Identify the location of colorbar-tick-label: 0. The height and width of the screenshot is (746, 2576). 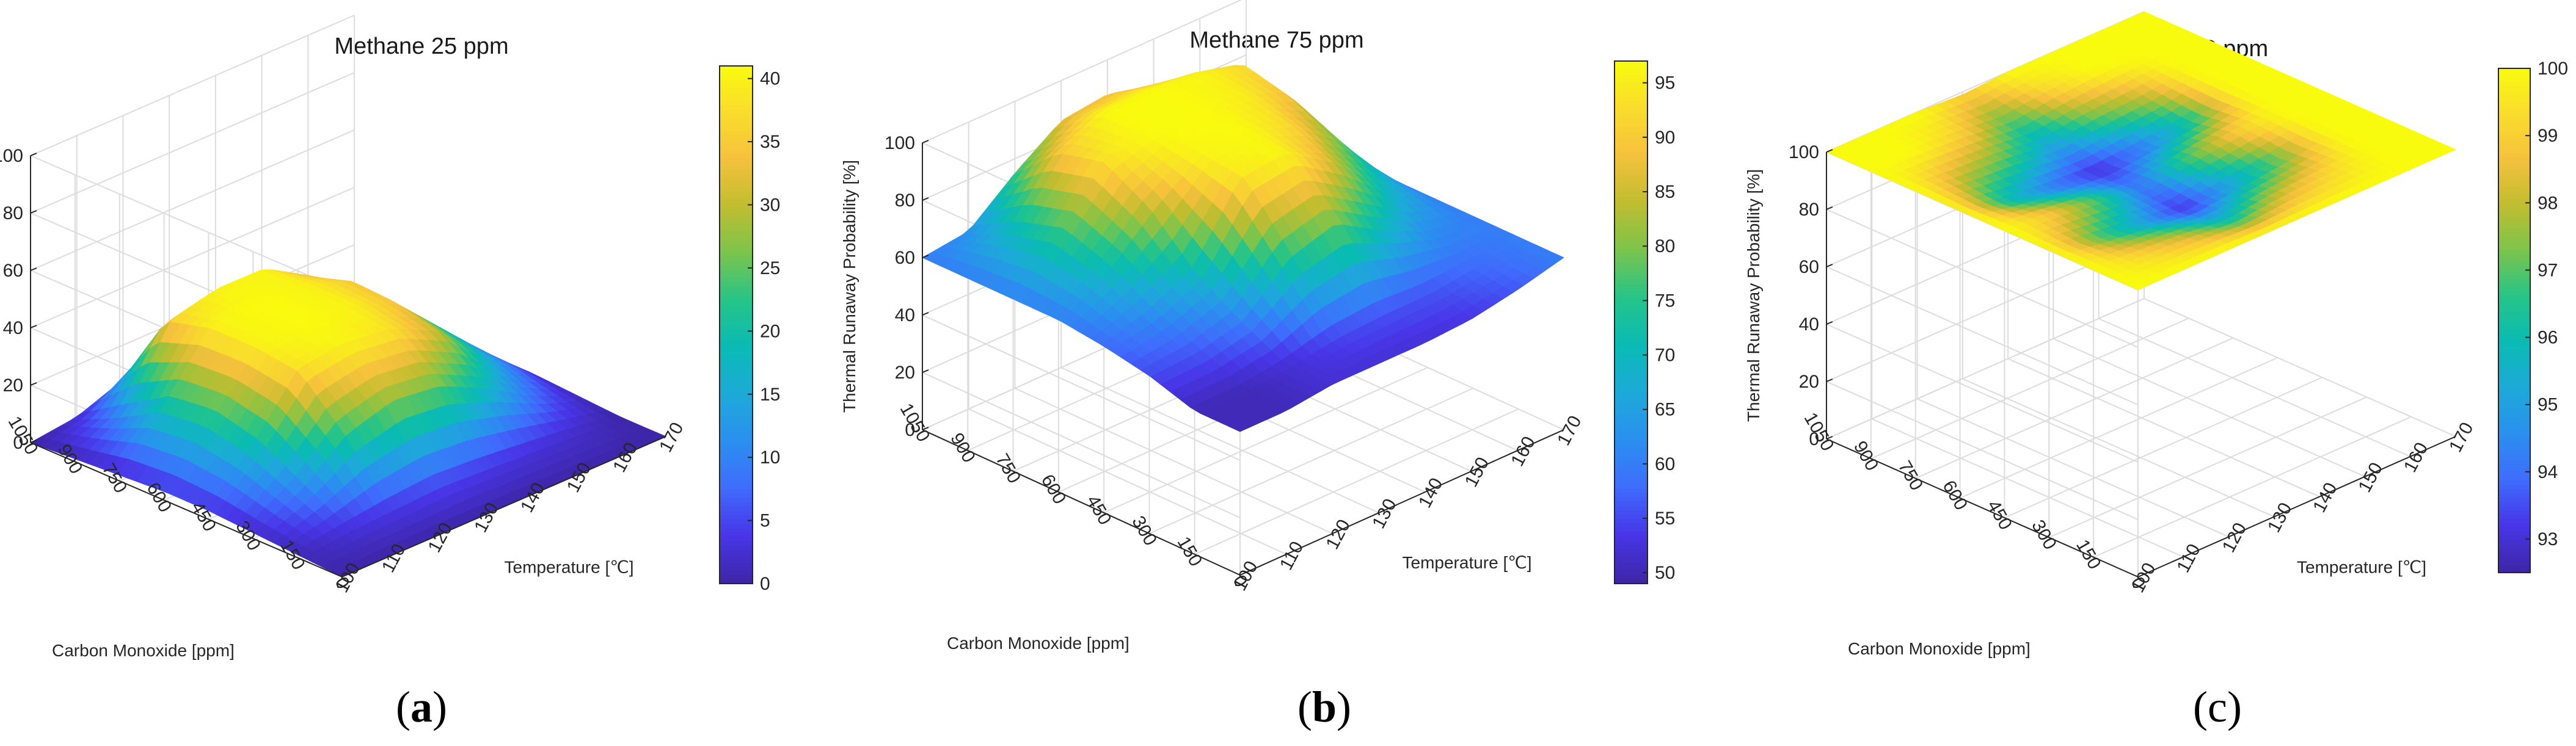
(765, 584).